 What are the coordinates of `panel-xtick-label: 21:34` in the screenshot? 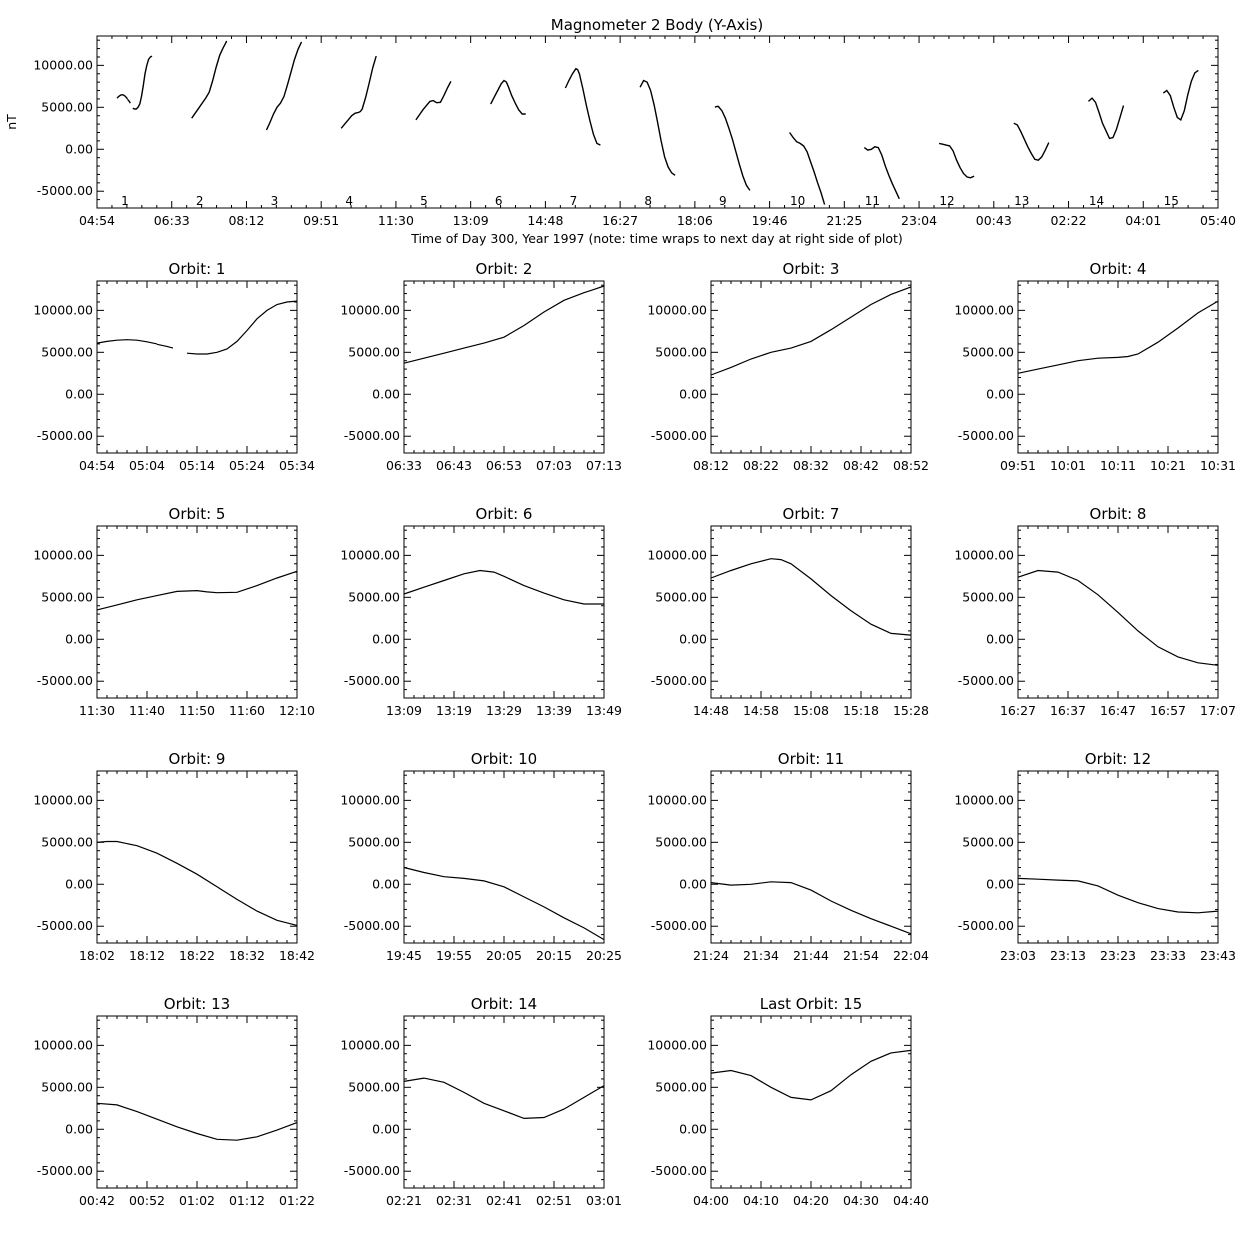 It's located at (761, 955).